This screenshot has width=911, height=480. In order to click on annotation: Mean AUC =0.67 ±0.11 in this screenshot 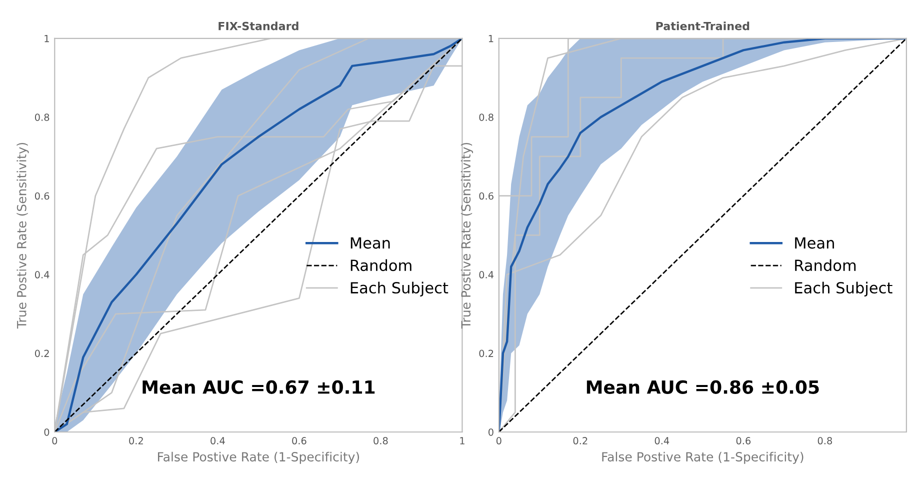, I will do `click(258, 387)`.